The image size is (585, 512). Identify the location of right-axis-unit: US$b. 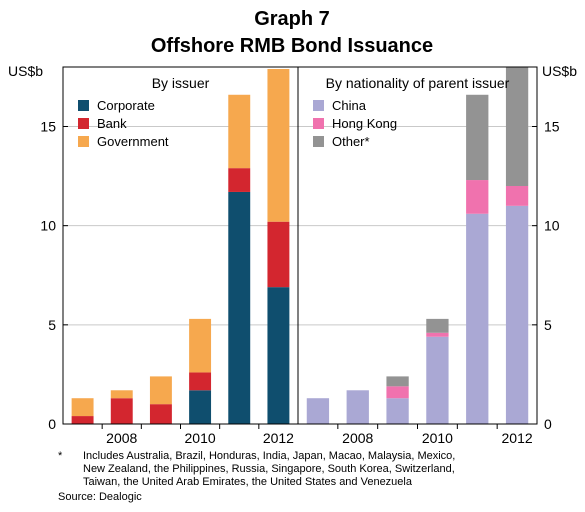
(559, 71).